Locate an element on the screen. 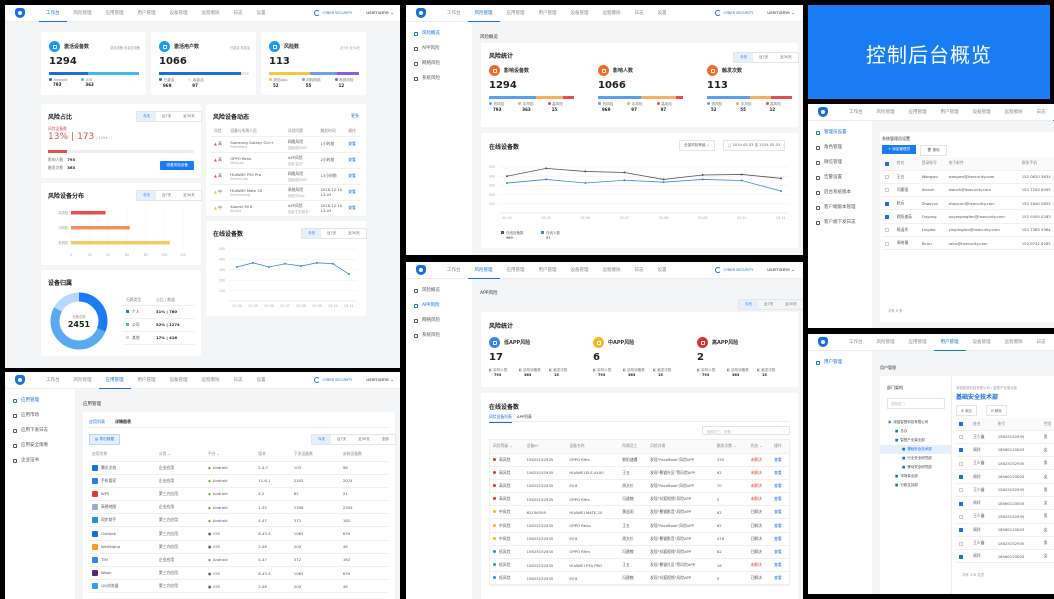  list-tab: 风险设备列表 is located at coordinates (500, 418).